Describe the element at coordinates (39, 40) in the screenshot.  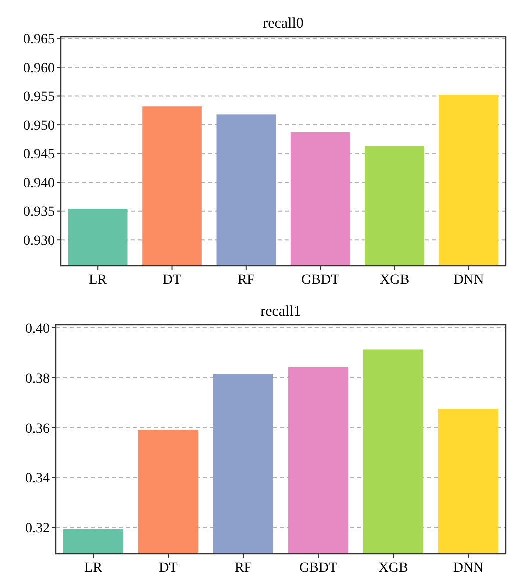
I see `y-tick-label: 0.965` at that location.